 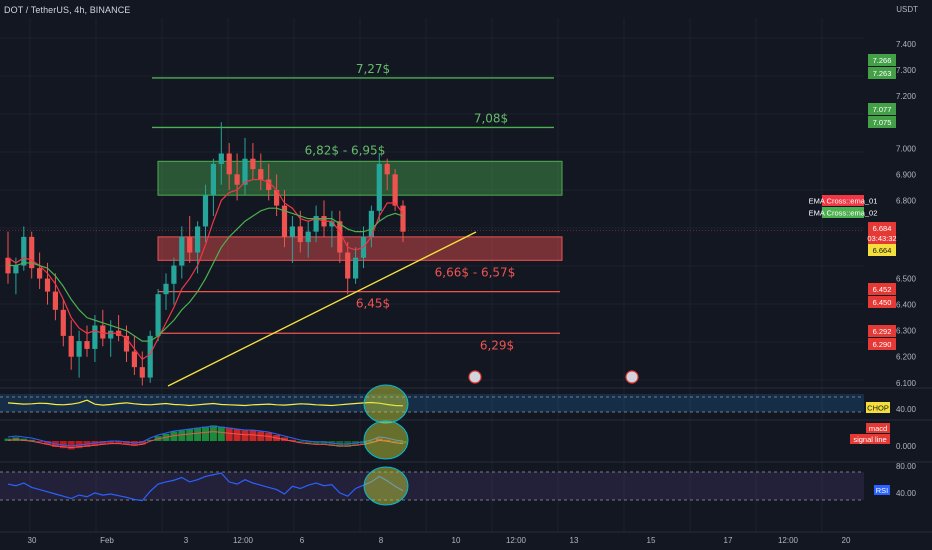 What do you see at coordinates (345, 150) in the screenshot?
I see `resistance-zone-label: 6,82$ - 6,95$` at bounding box center [345, 150].